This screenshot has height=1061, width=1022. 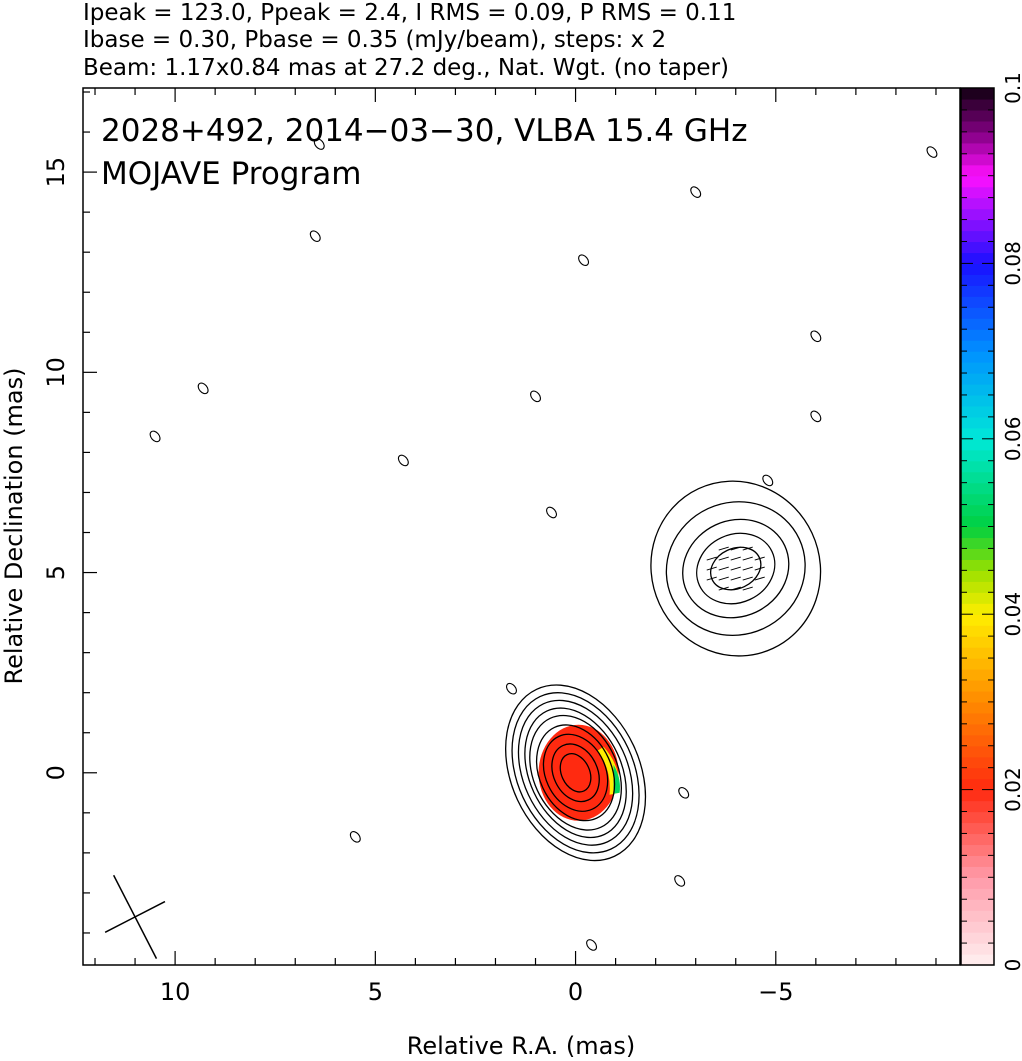 I want to click on polarization-layer, so click(x=579, y=772).